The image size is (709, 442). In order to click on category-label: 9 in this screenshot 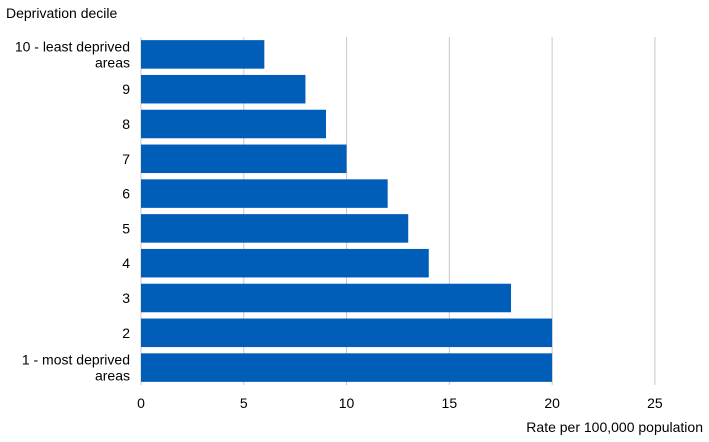, I will do `click(126, 89)`.